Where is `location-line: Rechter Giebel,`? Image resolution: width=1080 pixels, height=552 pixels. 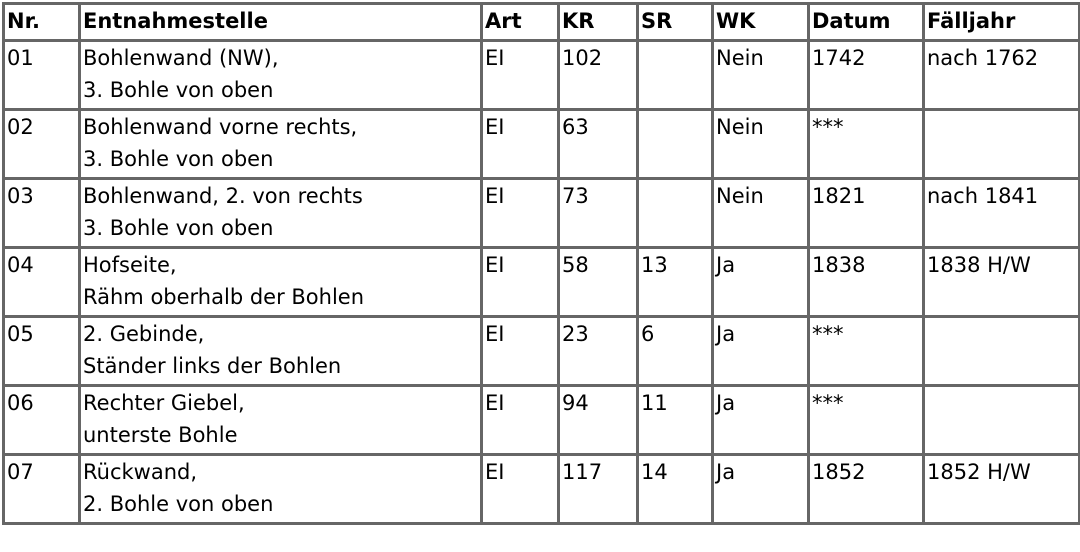 location-line: Rechter Giebel, is located at coordinates (164, 403).